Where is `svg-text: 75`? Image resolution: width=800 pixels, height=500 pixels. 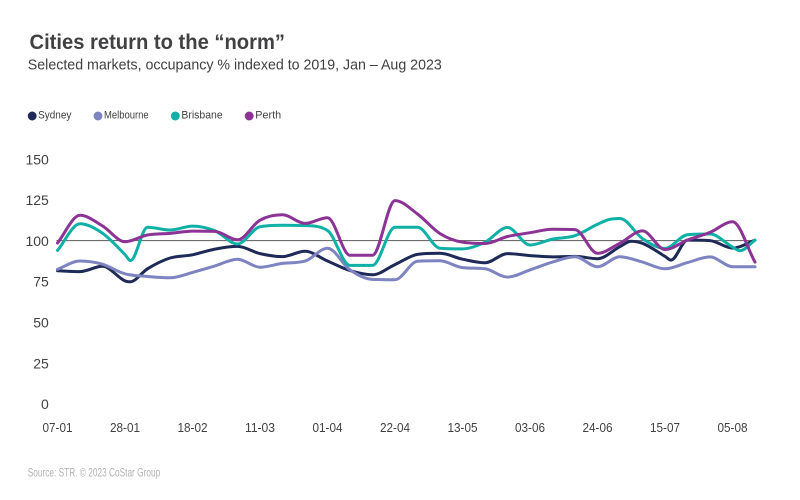
svg-text: 75 is located at coordinates (41, 282).